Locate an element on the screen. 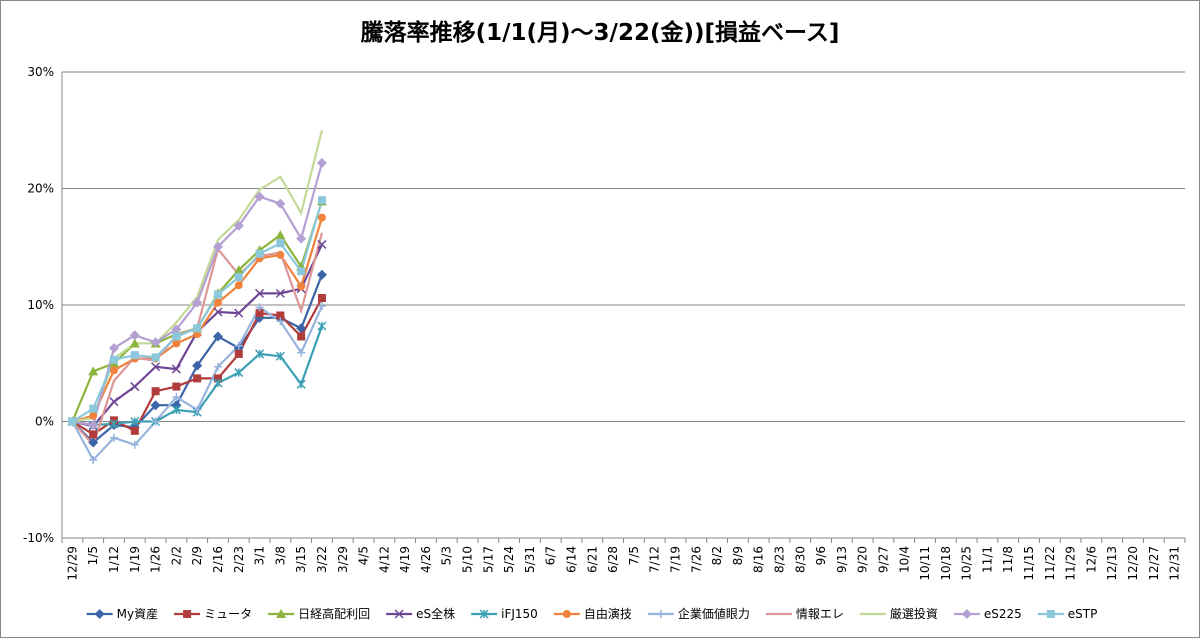  x-tick-label: 8/16 is located at coordinates (759, 559).